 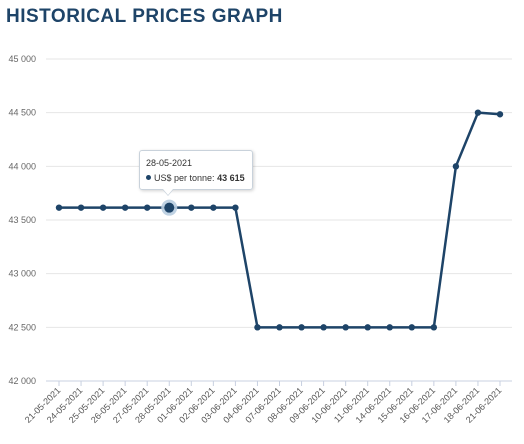 I want to click on circle-marker-icon, so click(x=148, y=177).